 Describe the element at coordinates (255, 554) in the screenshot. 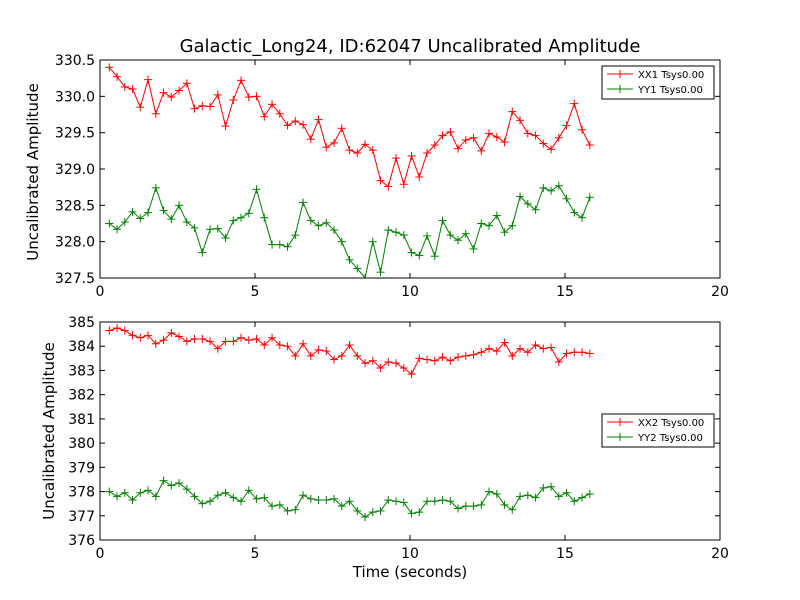

I see `x-tick-label: 5` at that location.